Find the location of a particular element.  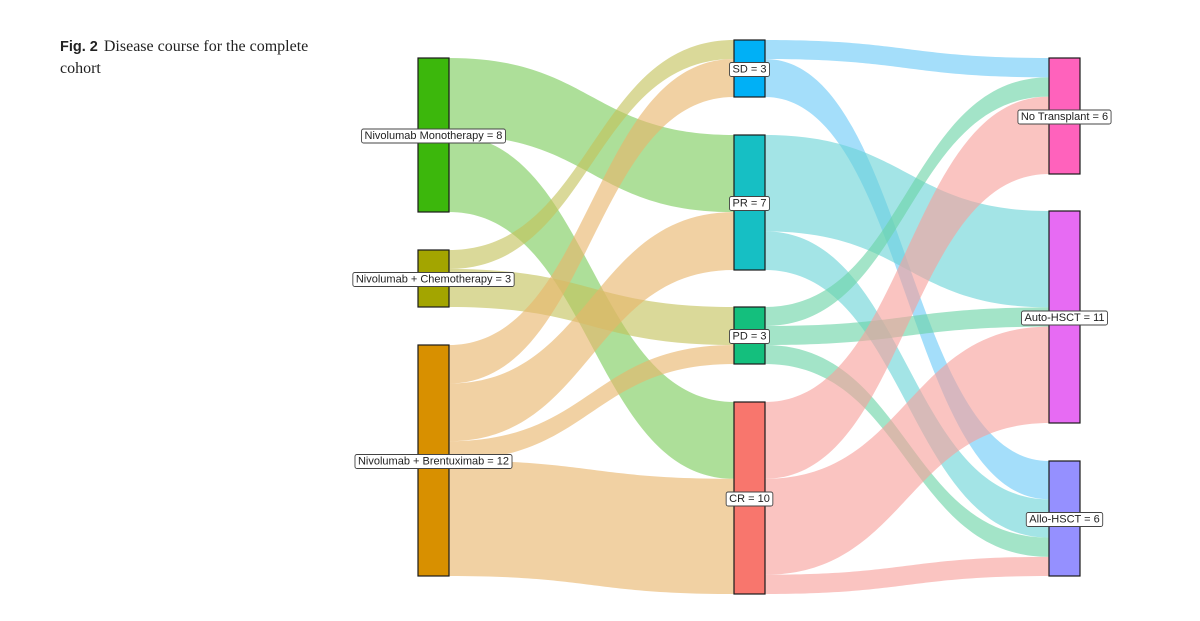

node-label-box-sd is located at coordinates (749, 69).